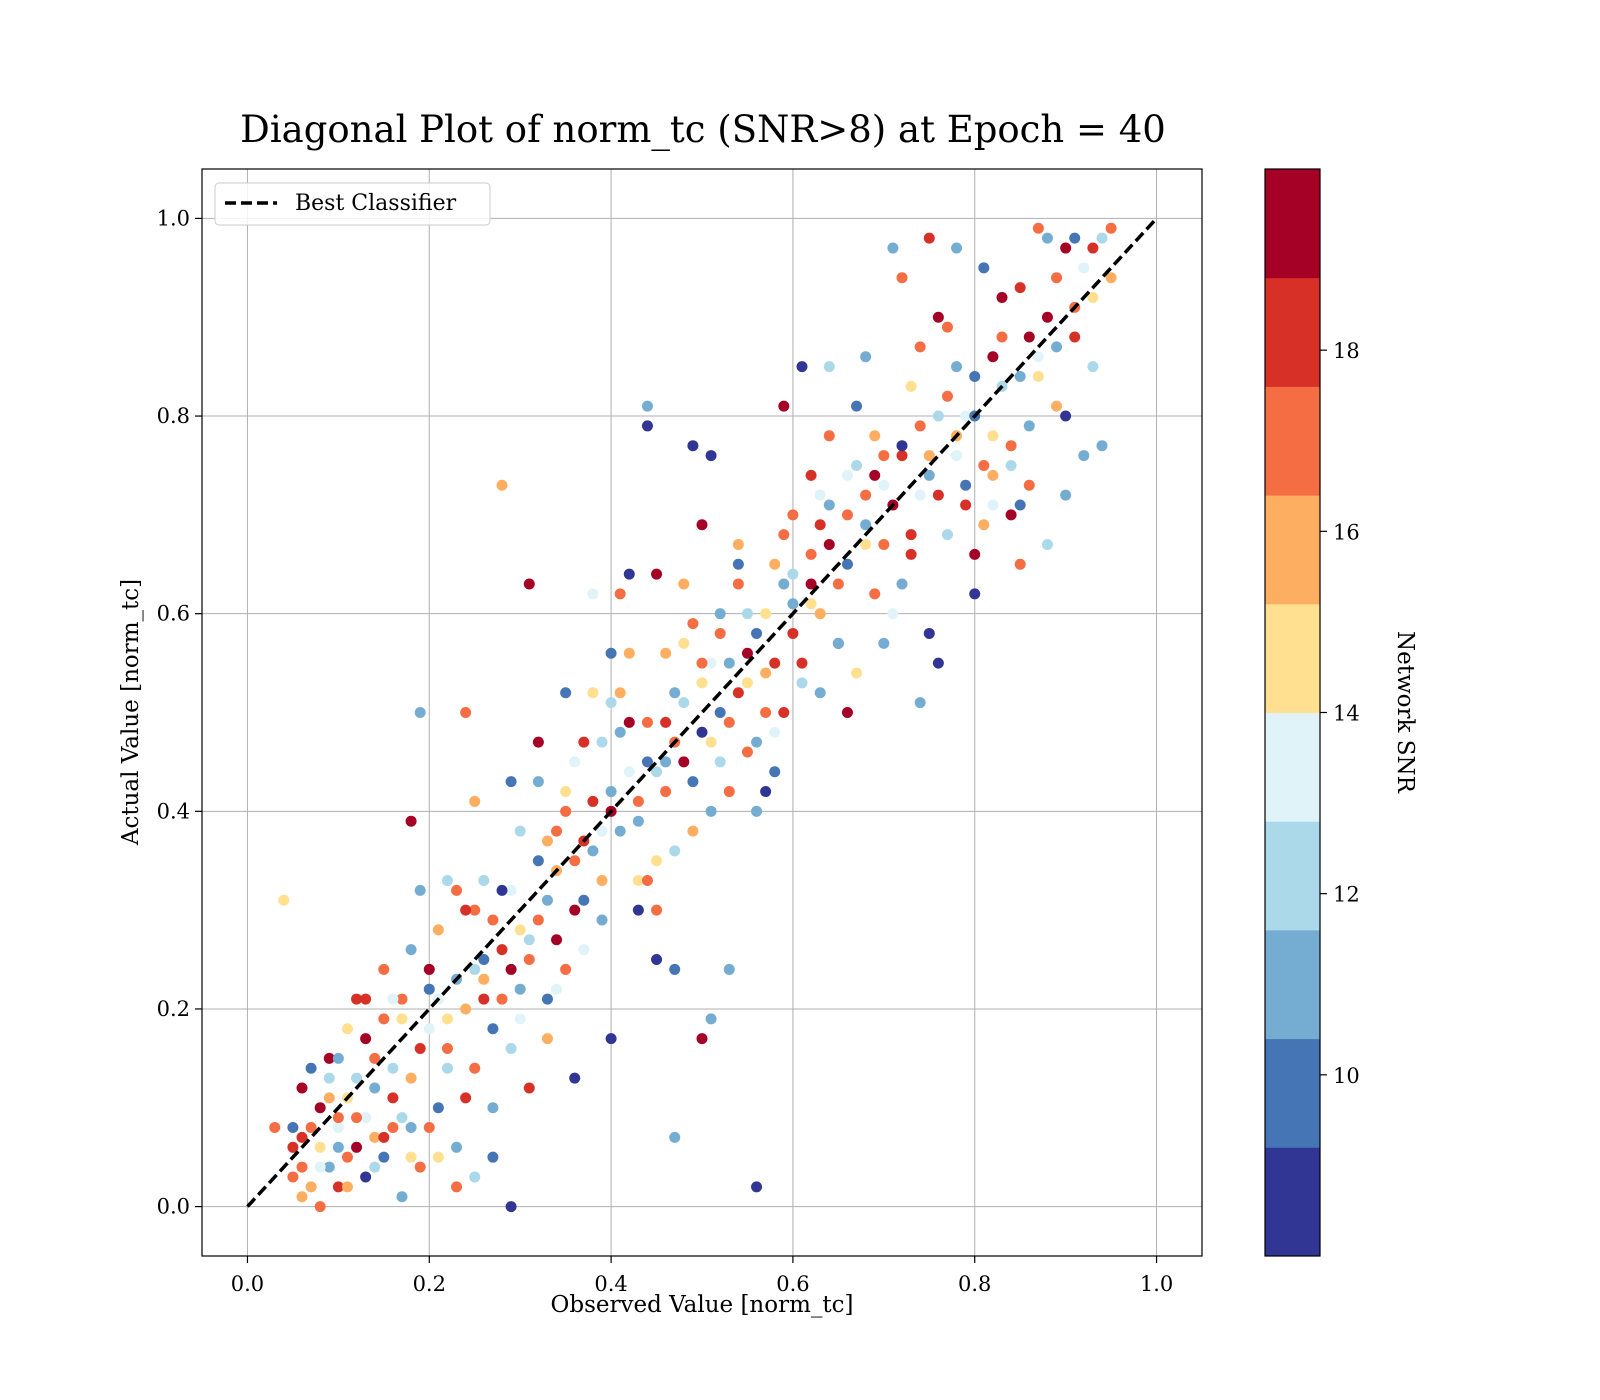 The width and height of the screenshot is (1600, 1400). I want to click on x-tick-label: 0.8, so click(974, 1284).